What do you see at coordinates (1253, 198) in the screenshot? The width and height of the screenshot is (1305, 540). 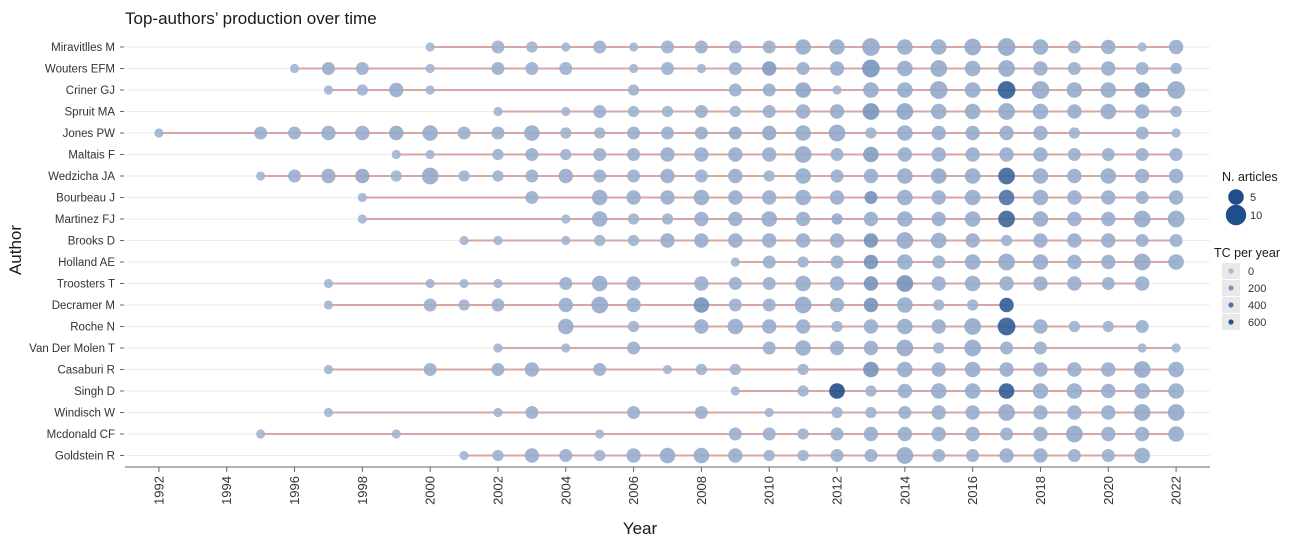 I see `legend-size-label: 5` at bounding box center [1253, 198].